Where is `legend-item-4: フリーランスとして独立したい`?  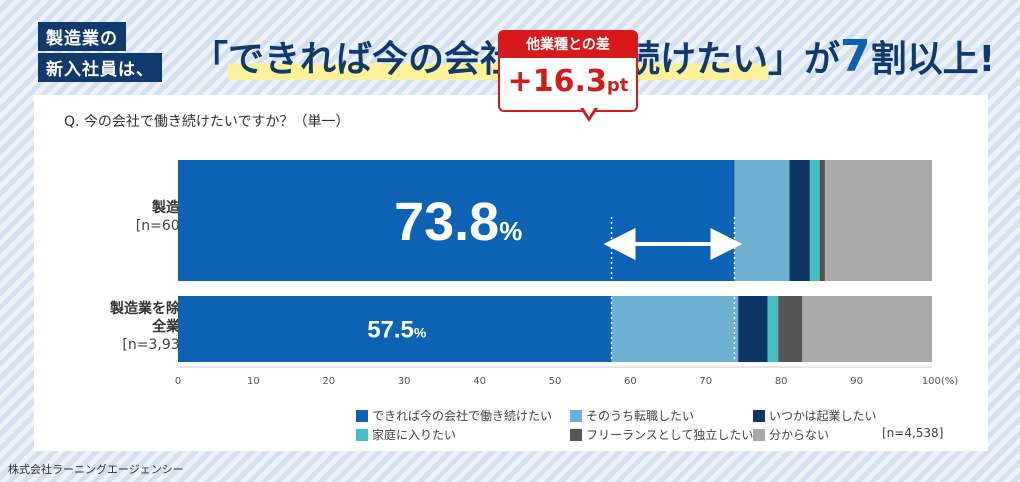 legend-item-4: フリーランスとして独立したい is located at coordinates (661, 434).